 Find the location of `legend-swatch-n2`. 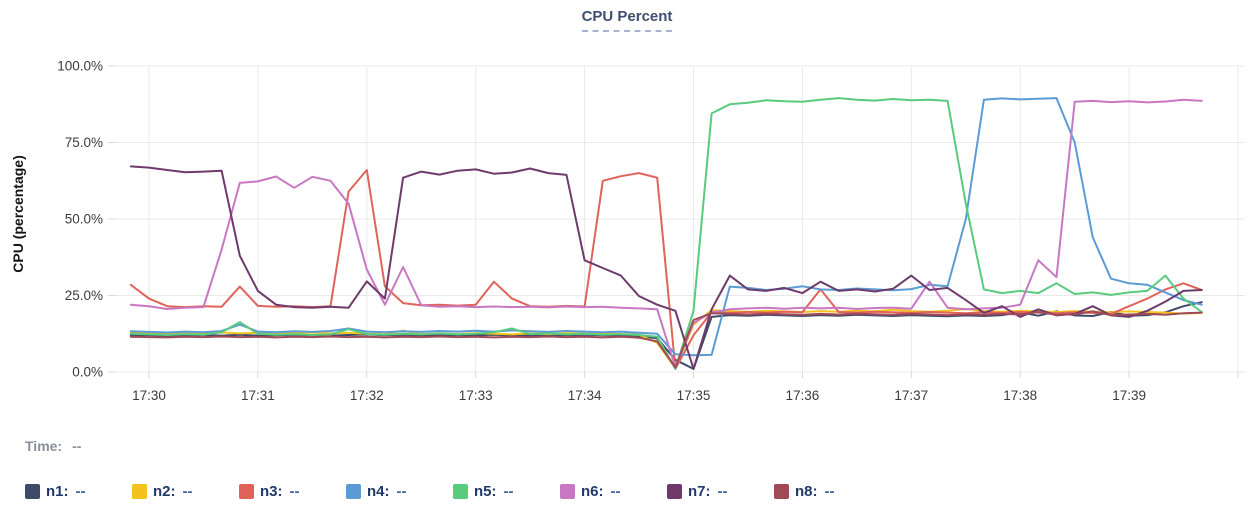

legend-swatch-n2 is located at coordinates (139, 491).